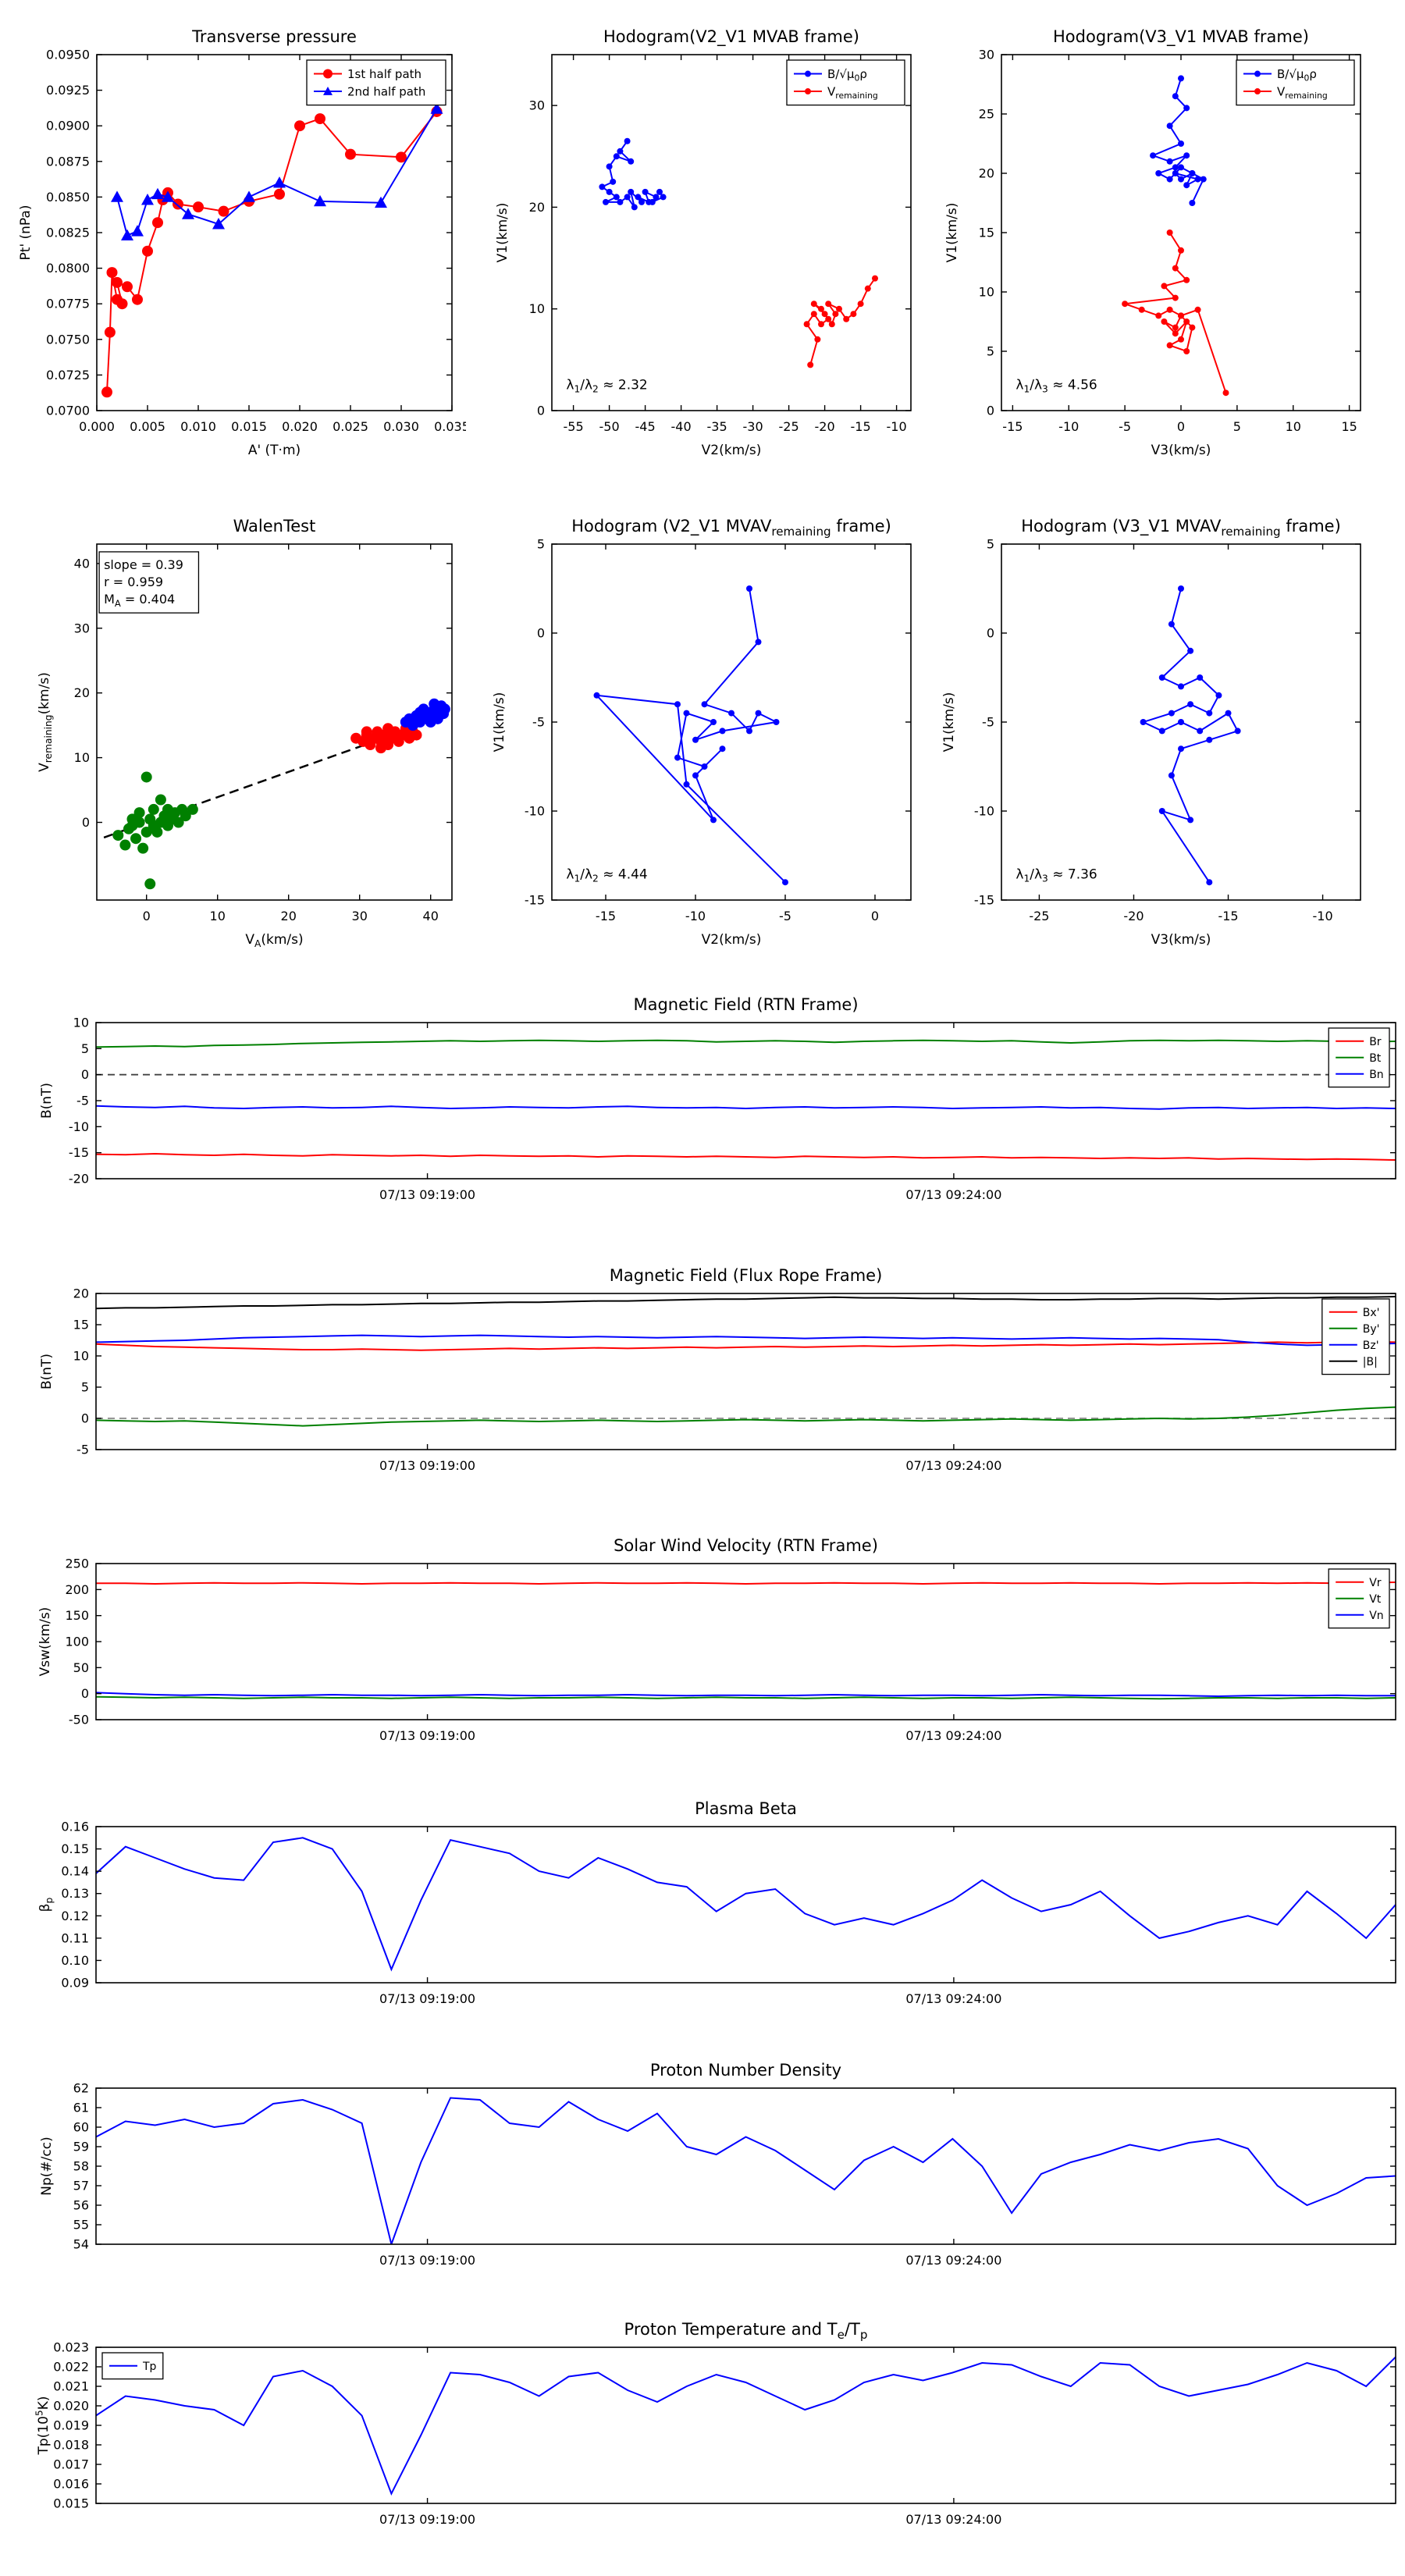 The height and width of the screenshot is (2576, 1405). Describe the element at coordinates (71, 2464) in the screenshot. I see `svg-text: 0.017` at that location.